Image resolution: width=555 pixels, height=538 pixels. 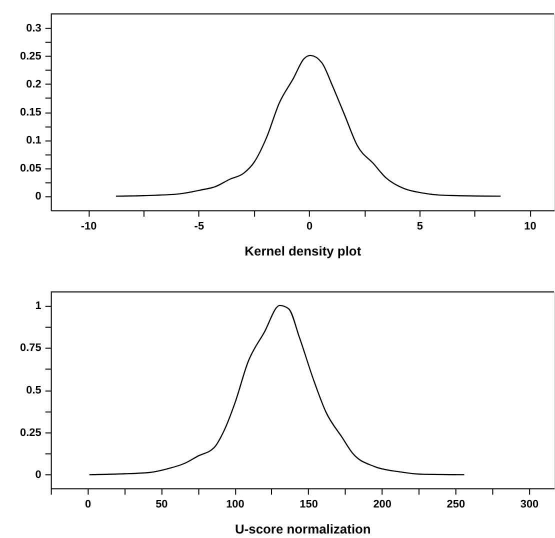 What do you see at coordinates (162, 504) in the screenshot?
I see `x-tick-label: 50` at bounding box center [162, 504].